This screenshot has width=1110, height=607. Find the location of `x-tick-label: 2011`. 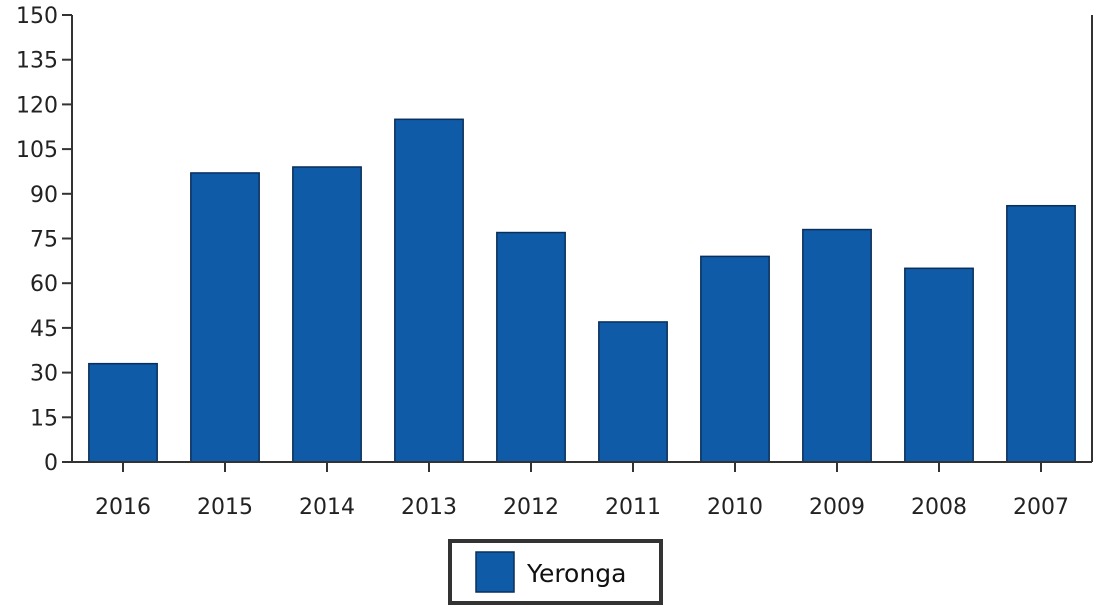

x-tick-label: 2011 is located at coordinates (633, 507).